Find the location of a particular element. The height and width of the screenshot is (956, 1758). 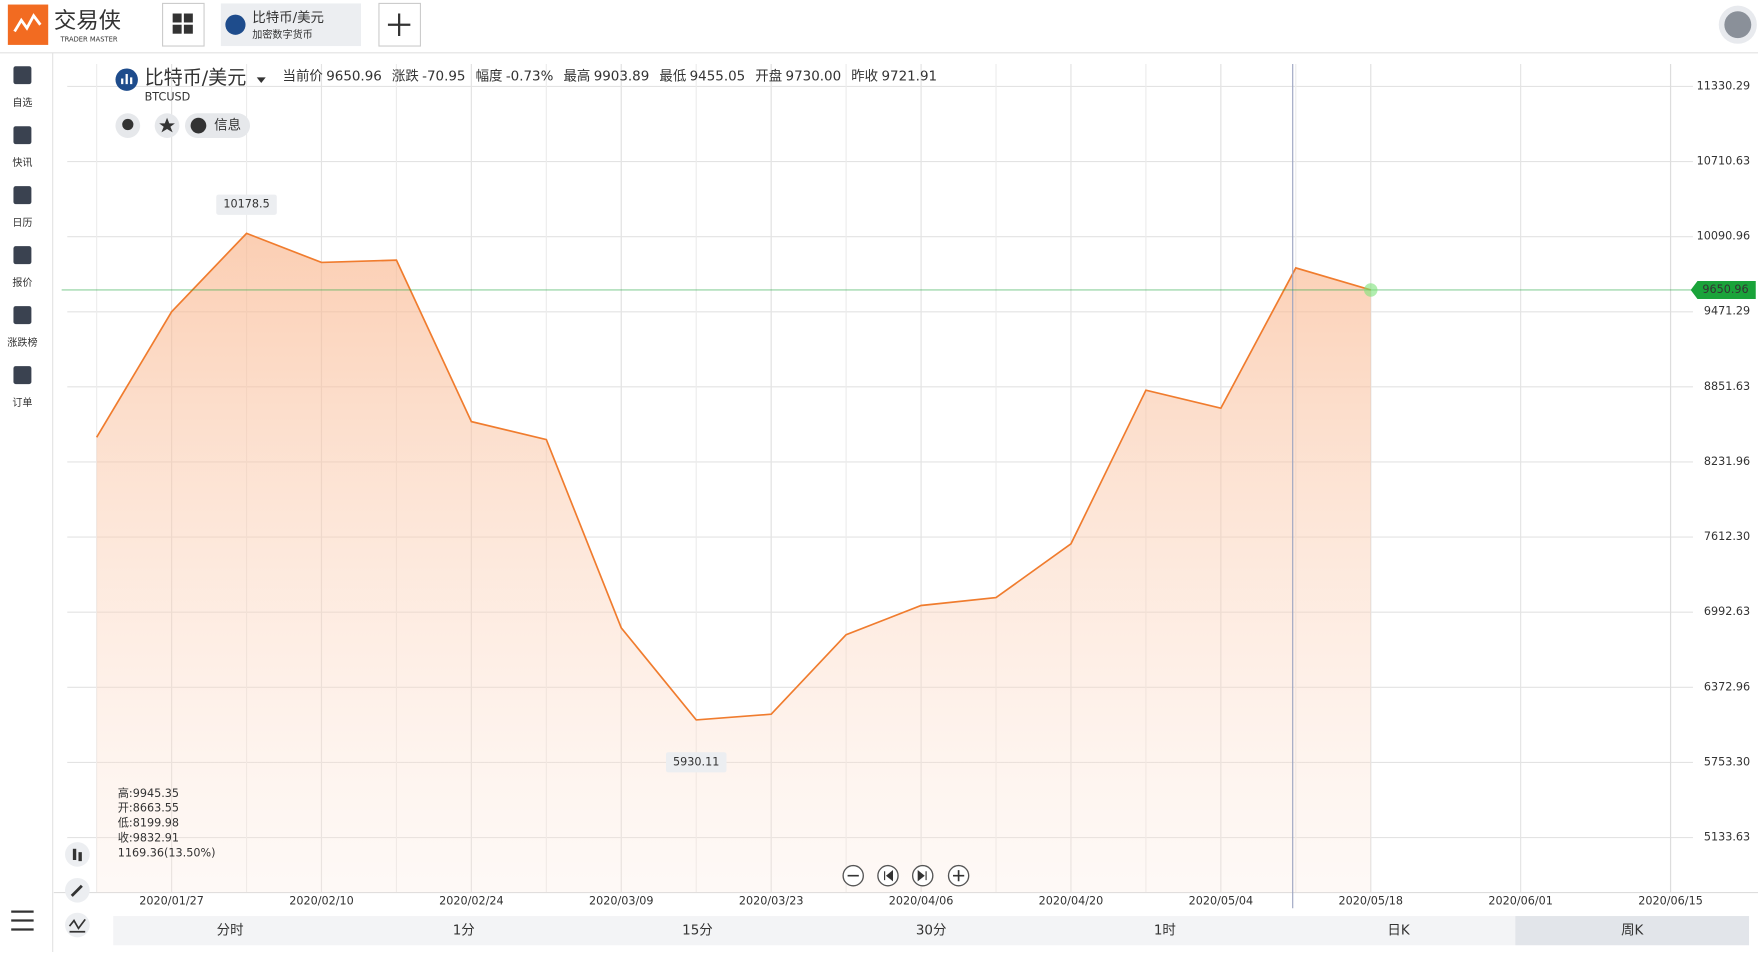

x-tick-label: 2020/01/27 is located at coordinates (171, 900).